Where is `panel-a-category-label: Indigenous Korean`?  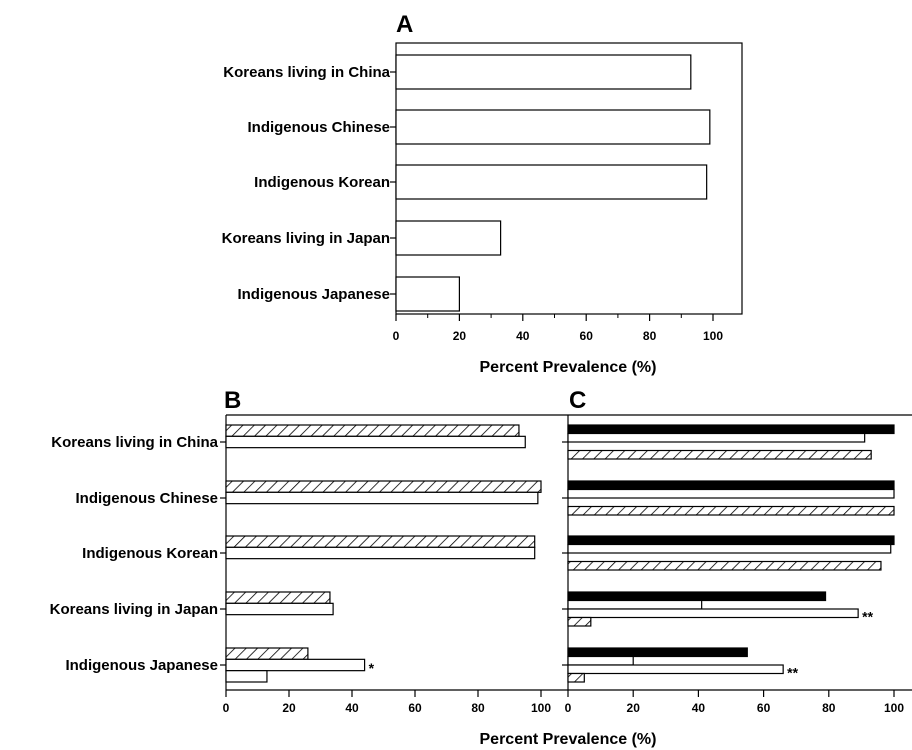
panel-a-category-label: Indigenous Korean is located at coordinates (322, 182).